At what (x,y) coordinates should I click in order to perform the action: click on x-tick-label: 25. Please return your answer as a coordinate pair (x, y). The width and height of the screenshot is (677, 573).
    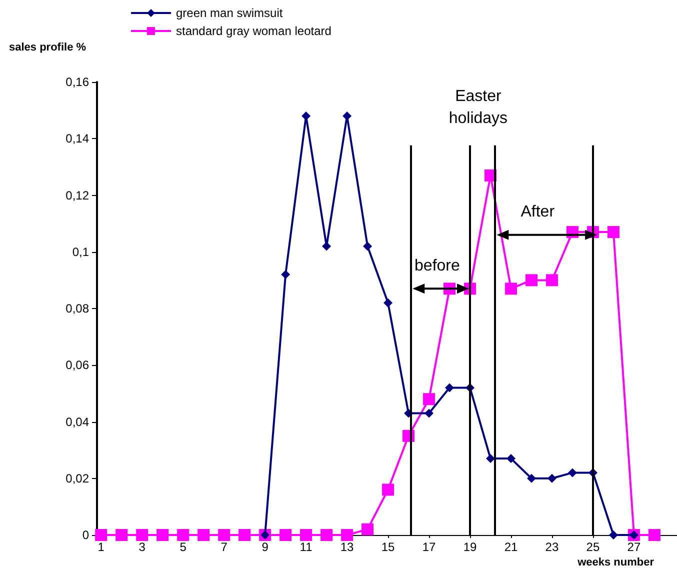
    Looking at the image, I should click on (593, 547).